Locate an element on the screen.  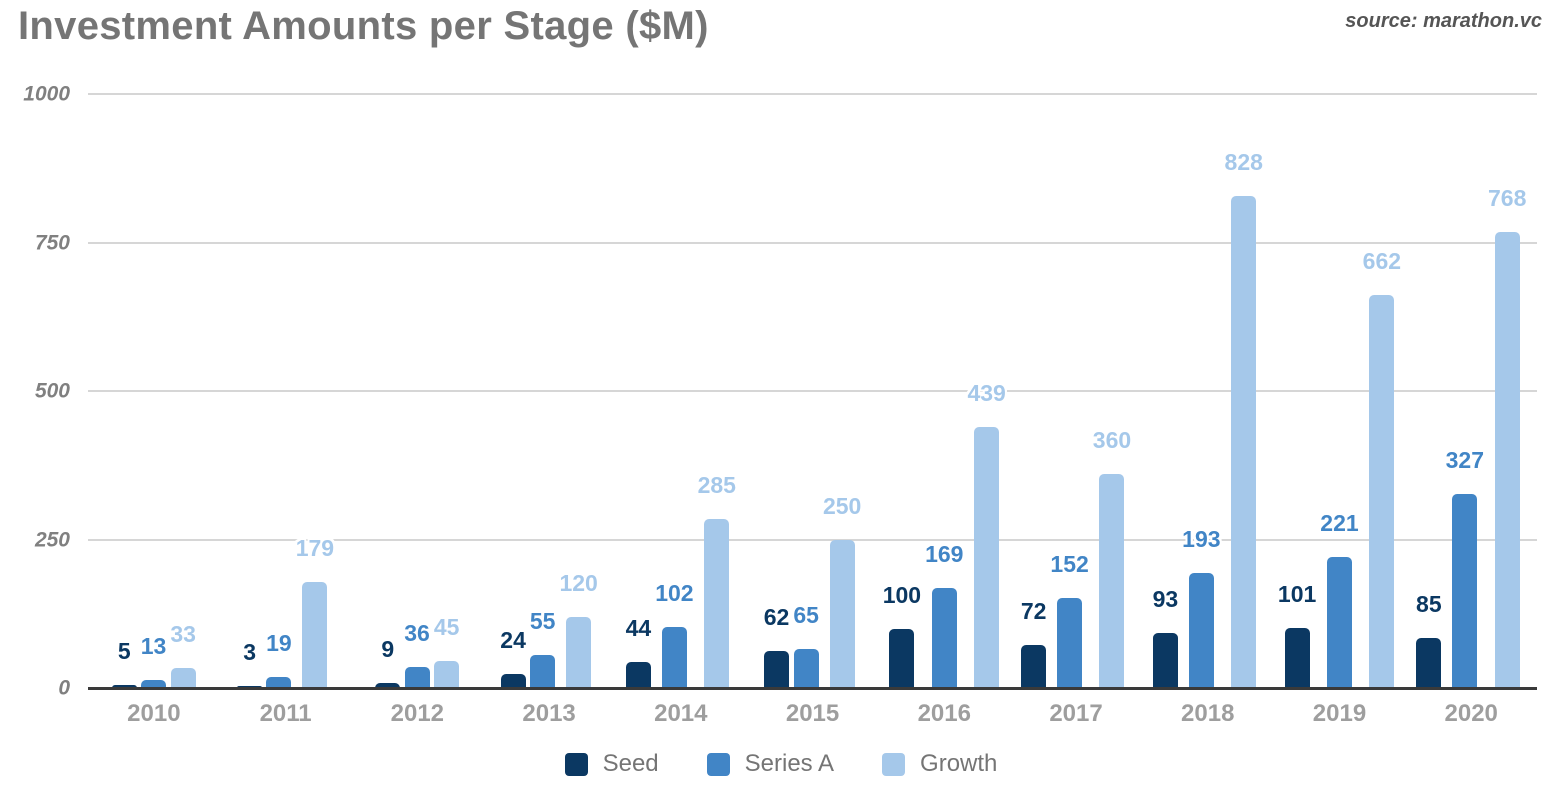
bar-cell-series-a-2017: 152 is located at coordinates (1069, 620).